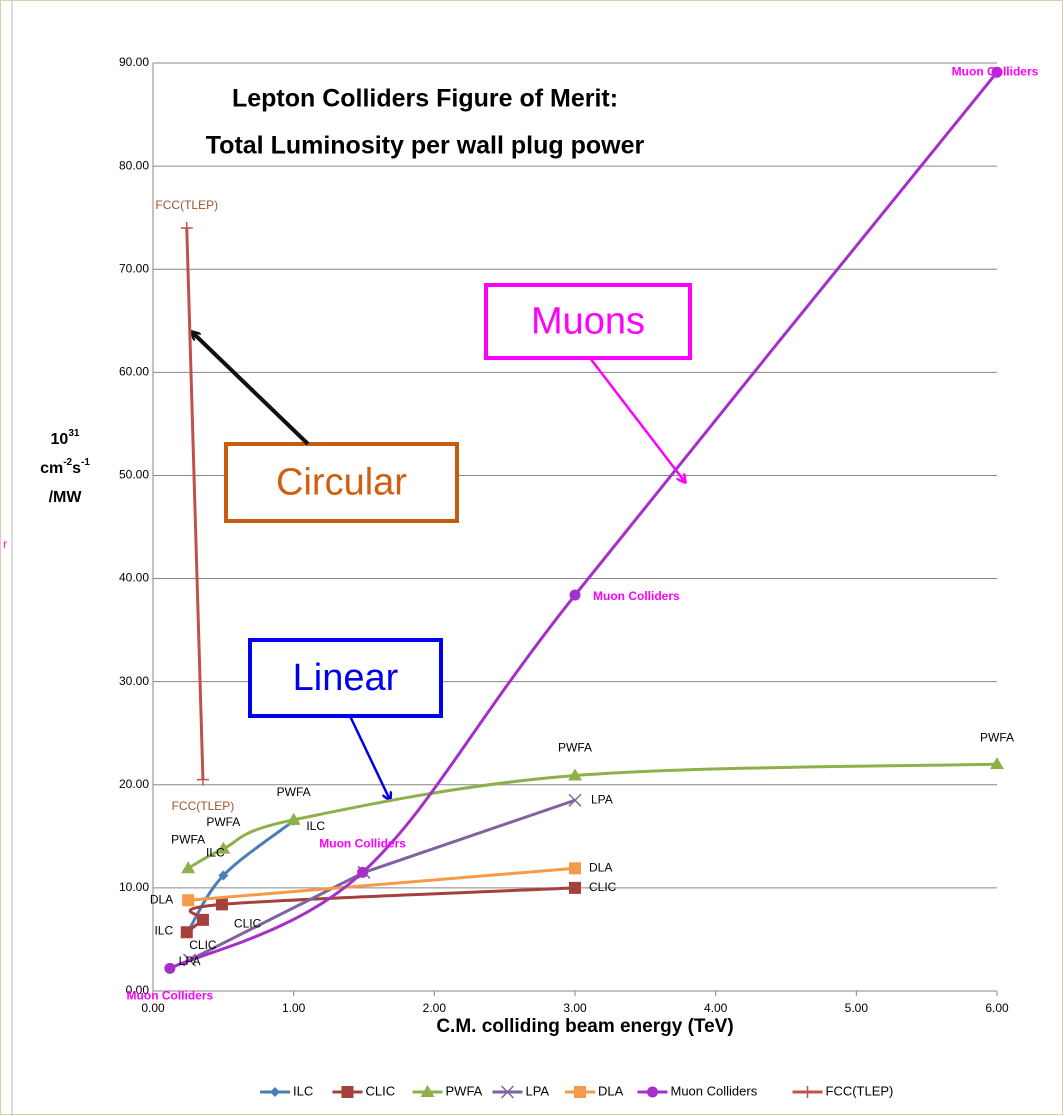 The image size is (1064, 1116). Describe the element at coordinates (575, 1008) in the screenshot. I see `x-tick-label: 3.00` at that location.